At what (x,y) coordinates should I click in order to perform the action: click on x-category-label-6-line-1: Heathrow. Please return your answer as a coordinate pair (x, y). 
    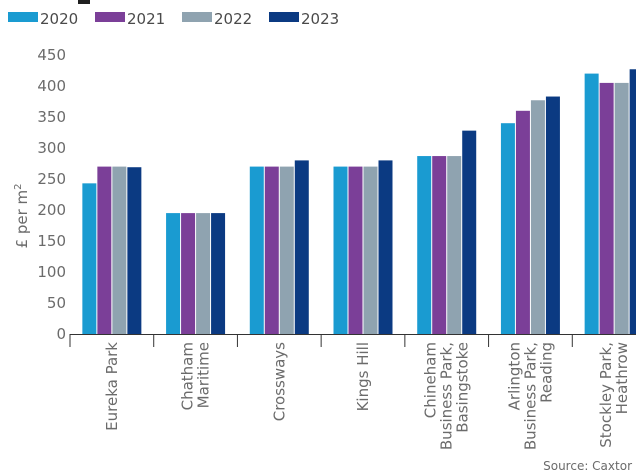
    Looking at the image, I should click on (622, 378).